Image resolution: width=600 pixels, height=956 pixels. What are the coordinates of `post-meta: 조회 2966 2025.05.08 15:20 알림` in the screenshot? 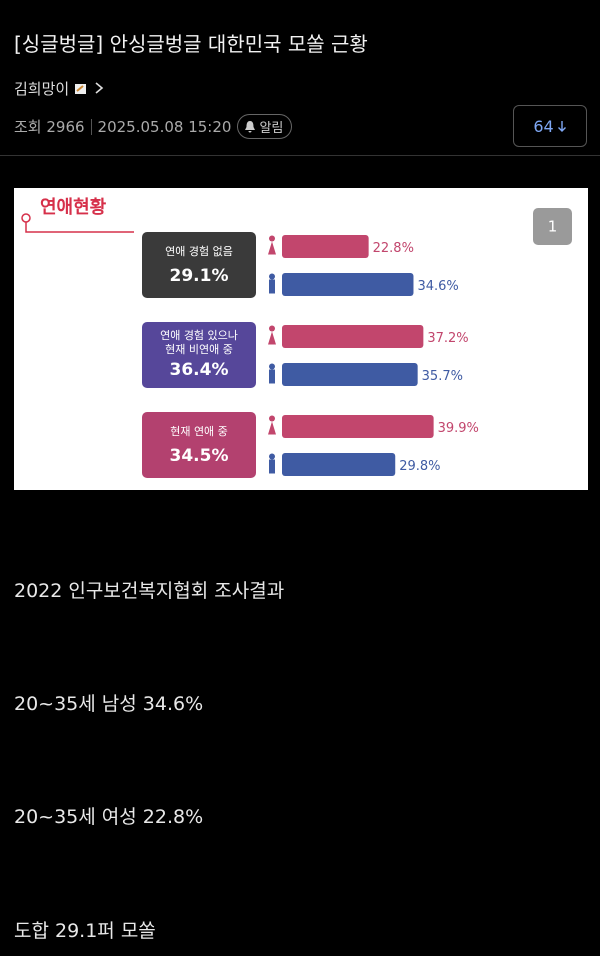 It's located at (153, 126).